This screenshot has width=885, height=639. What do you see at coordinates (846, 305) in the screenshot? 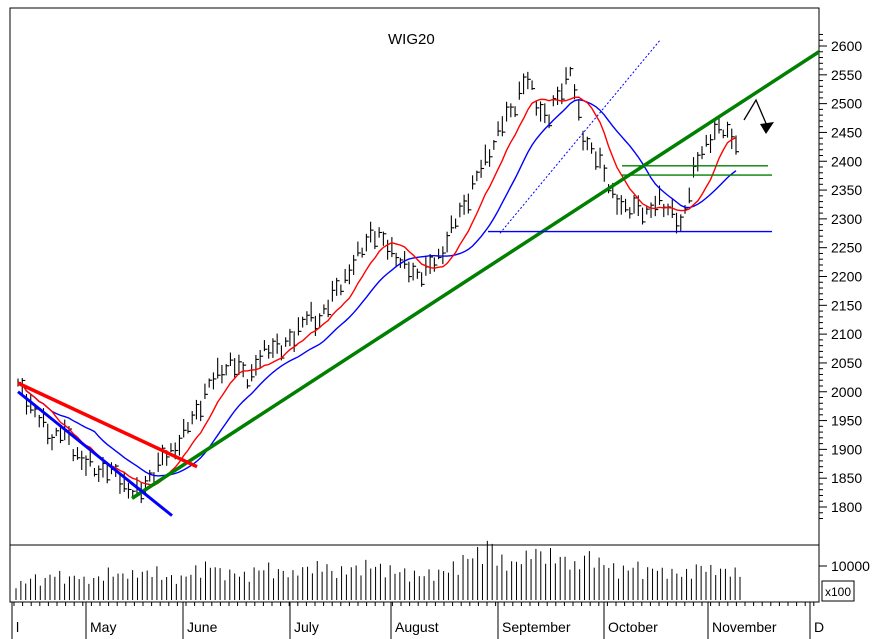
I see `price-tick-label: 2150` at bounding box center [846, 305].